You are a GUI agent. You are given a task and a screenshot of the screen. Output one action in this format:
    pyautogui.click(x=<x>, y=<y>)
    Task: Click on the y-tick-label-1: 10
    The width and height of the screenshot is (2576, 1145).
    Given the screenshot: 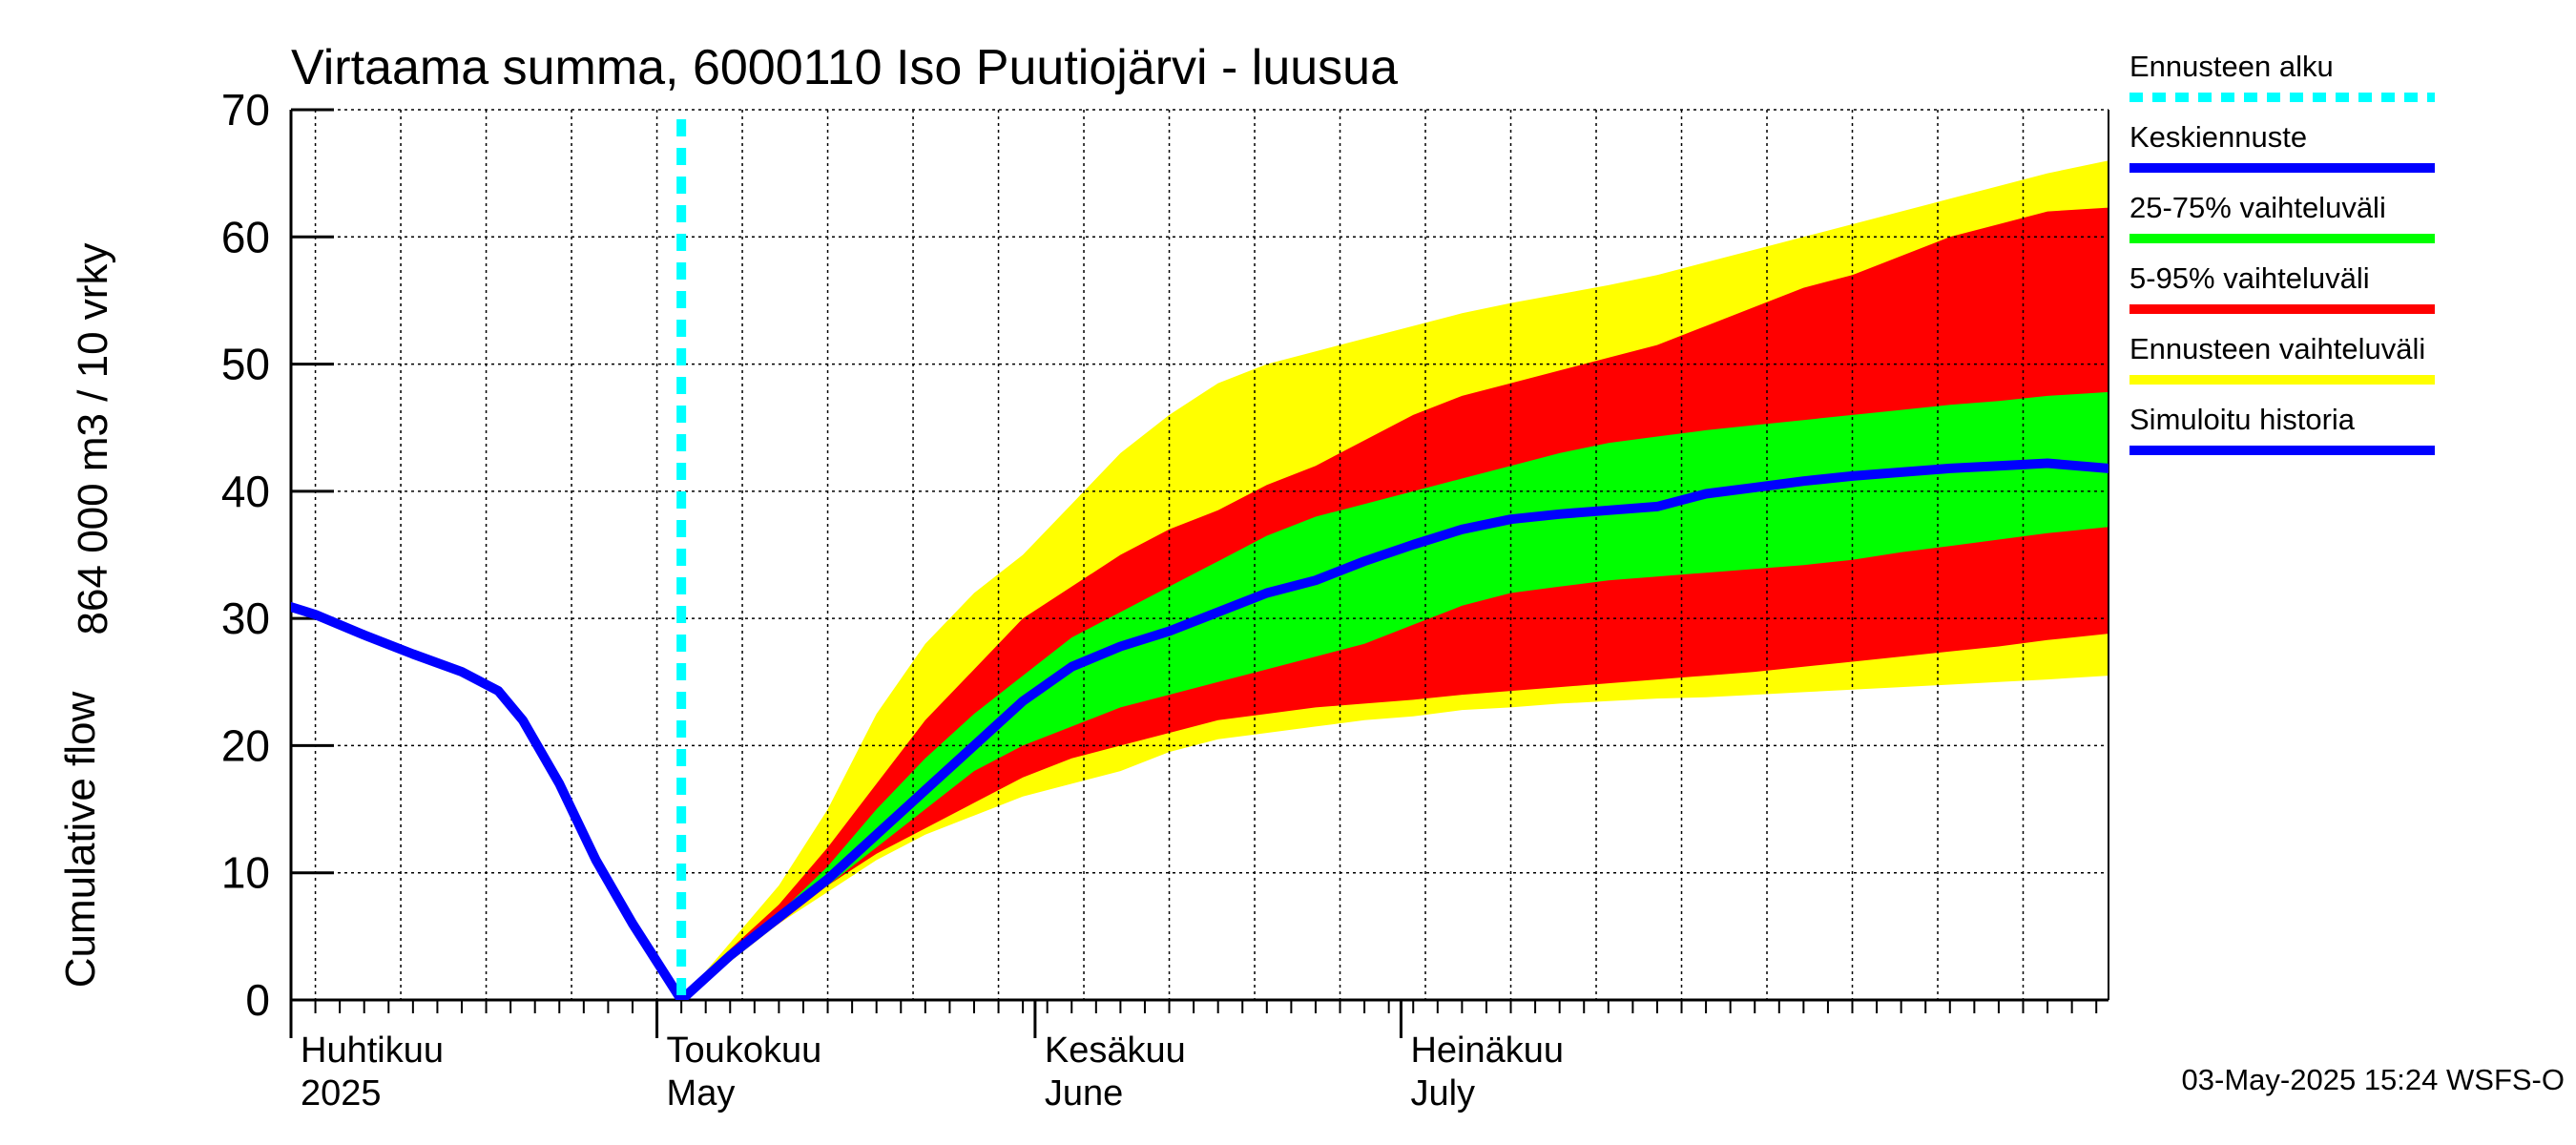 What is the action you would take?
    pyautogui.click(x=245, y=873)
    